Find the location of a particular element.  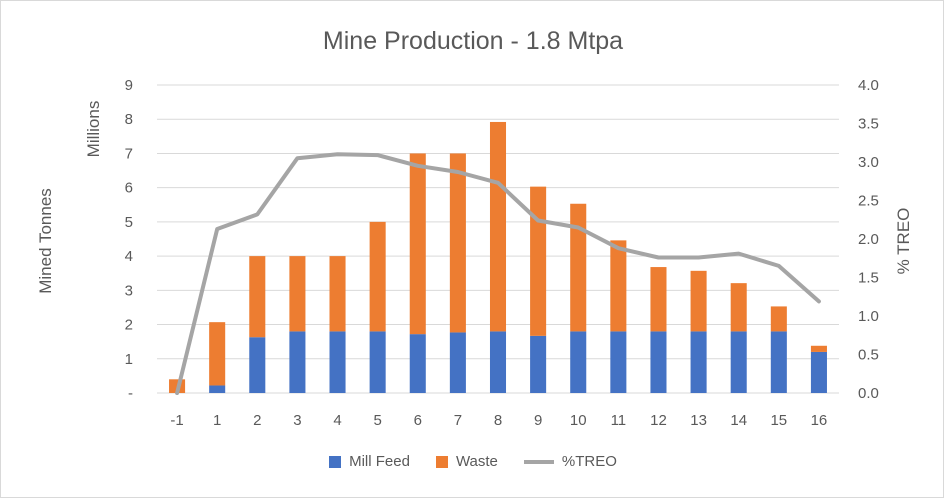

left-axis-ticks: - 1 2 3 4 5 6 7 8 9 is located at coordinates (129, 239).